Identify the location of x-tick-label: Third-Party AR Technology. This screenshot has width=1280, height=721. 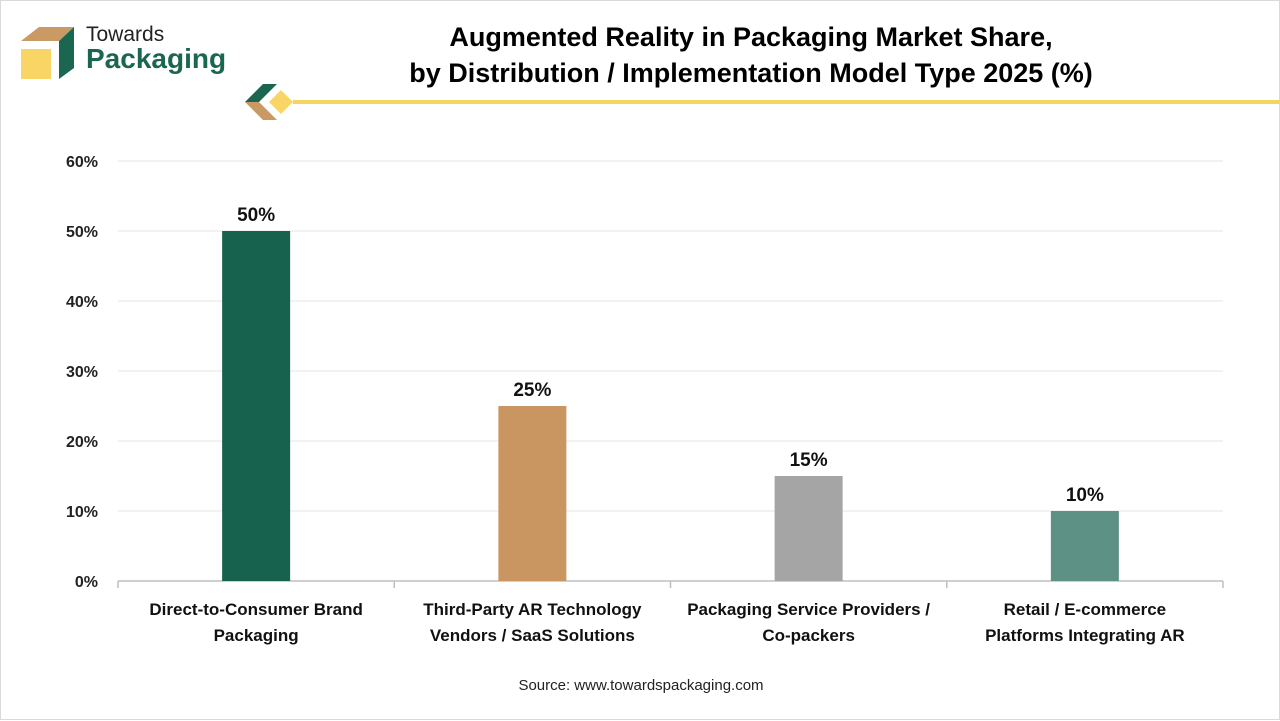
(532, 609).